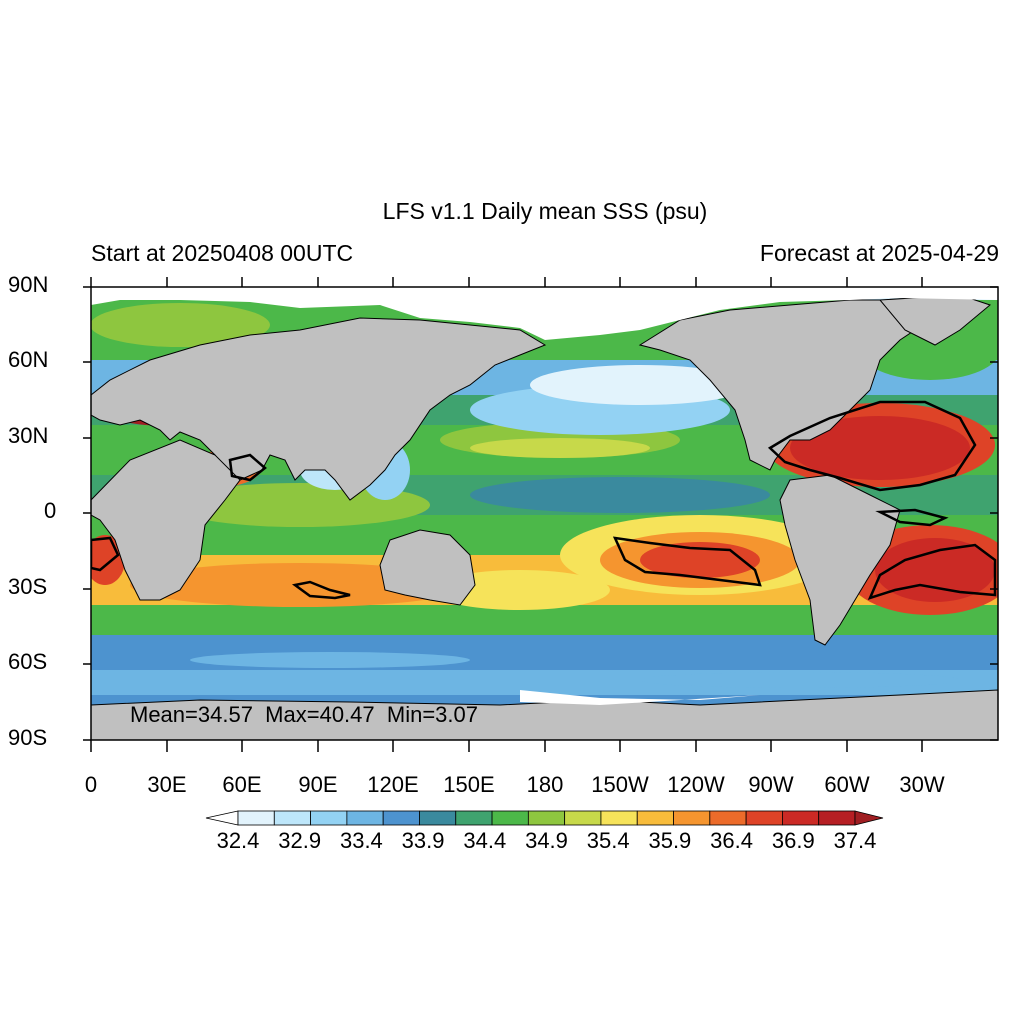 The height and width of the screenshot is (1024, 1024). Describe the element at coordinates (922, 784) in the screenshot. I see `lon-label: 30W` at that location.